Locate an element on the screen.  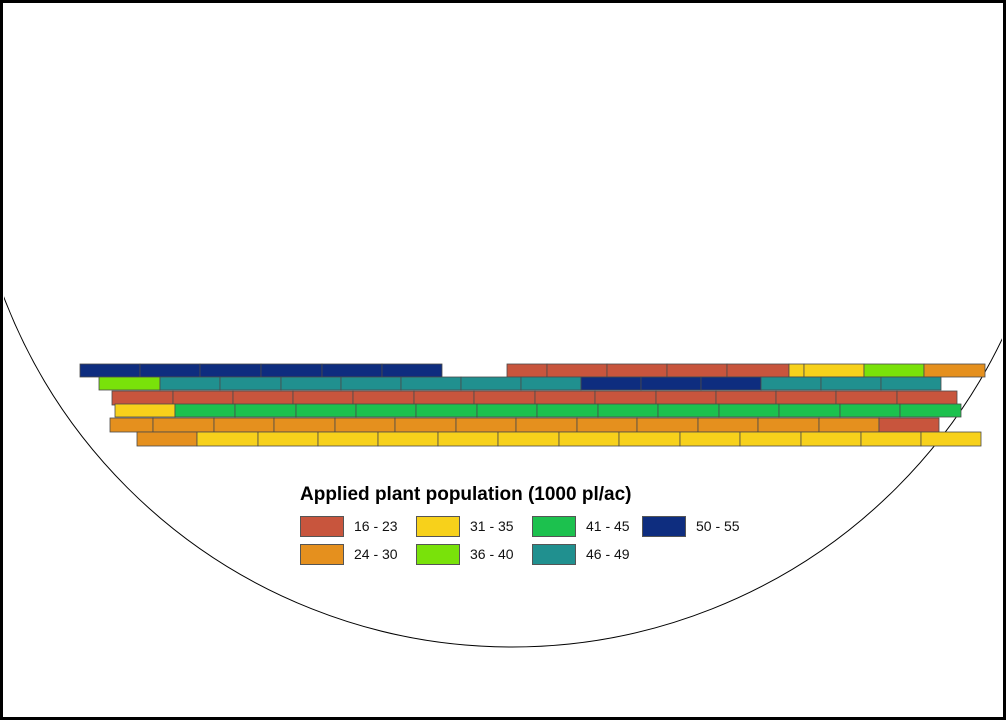
legend-item-46-49: 46 - 49 is located at coordinates (587, 554).